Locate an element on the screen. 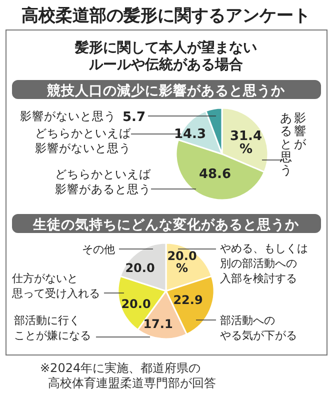 The height and width of the screenshot is (400, 333). slice-label: どちらかといえば影響がないと思う is located at coordinates (83, 140).